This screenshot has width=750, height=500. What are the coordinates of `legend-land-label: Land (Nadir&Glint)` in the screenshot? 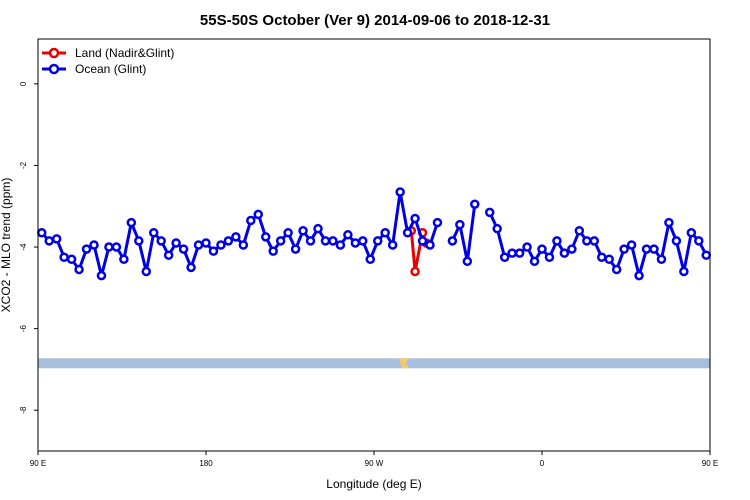 It's located at (124, 53).